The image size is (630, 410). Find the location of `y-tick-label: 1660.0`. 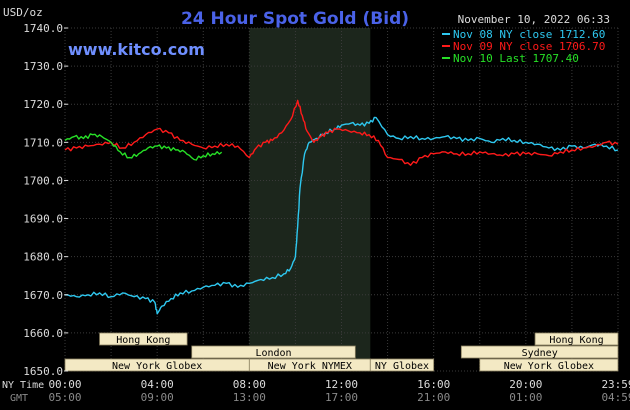

y-tick-label: 1660.0 is located at coordinates (43, 333).